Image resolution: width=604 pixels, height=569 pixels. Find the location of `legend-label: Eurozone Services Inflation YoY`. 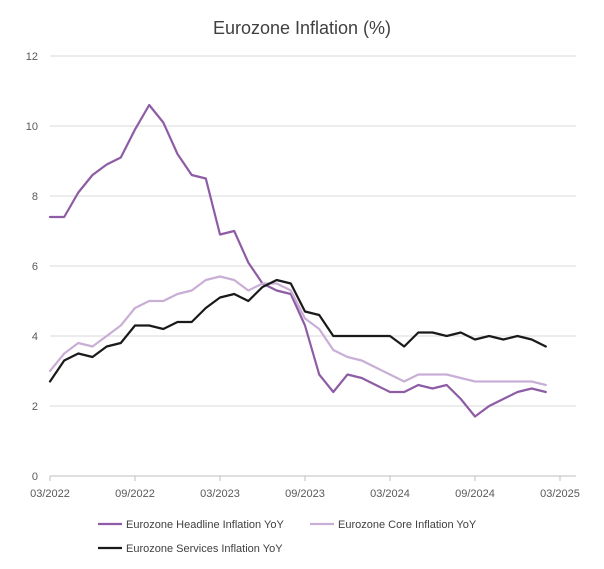

legend-label: Eurozone Services Inflation YoY is located at coordinates (204, 549).